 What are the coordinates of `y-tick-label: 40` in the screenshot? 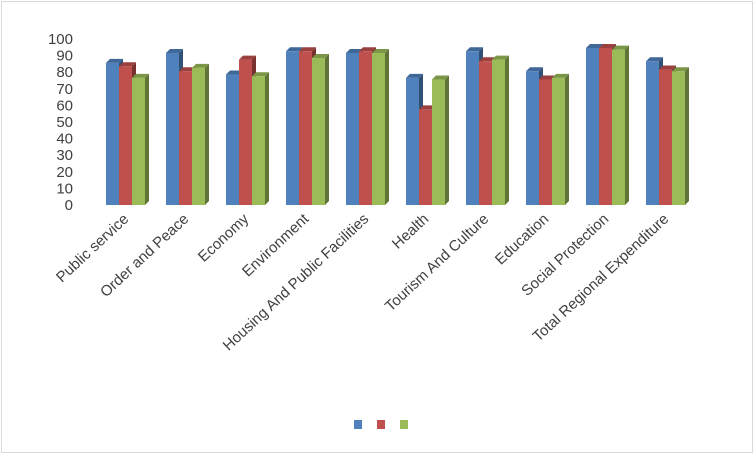 It's located at (64, 139).